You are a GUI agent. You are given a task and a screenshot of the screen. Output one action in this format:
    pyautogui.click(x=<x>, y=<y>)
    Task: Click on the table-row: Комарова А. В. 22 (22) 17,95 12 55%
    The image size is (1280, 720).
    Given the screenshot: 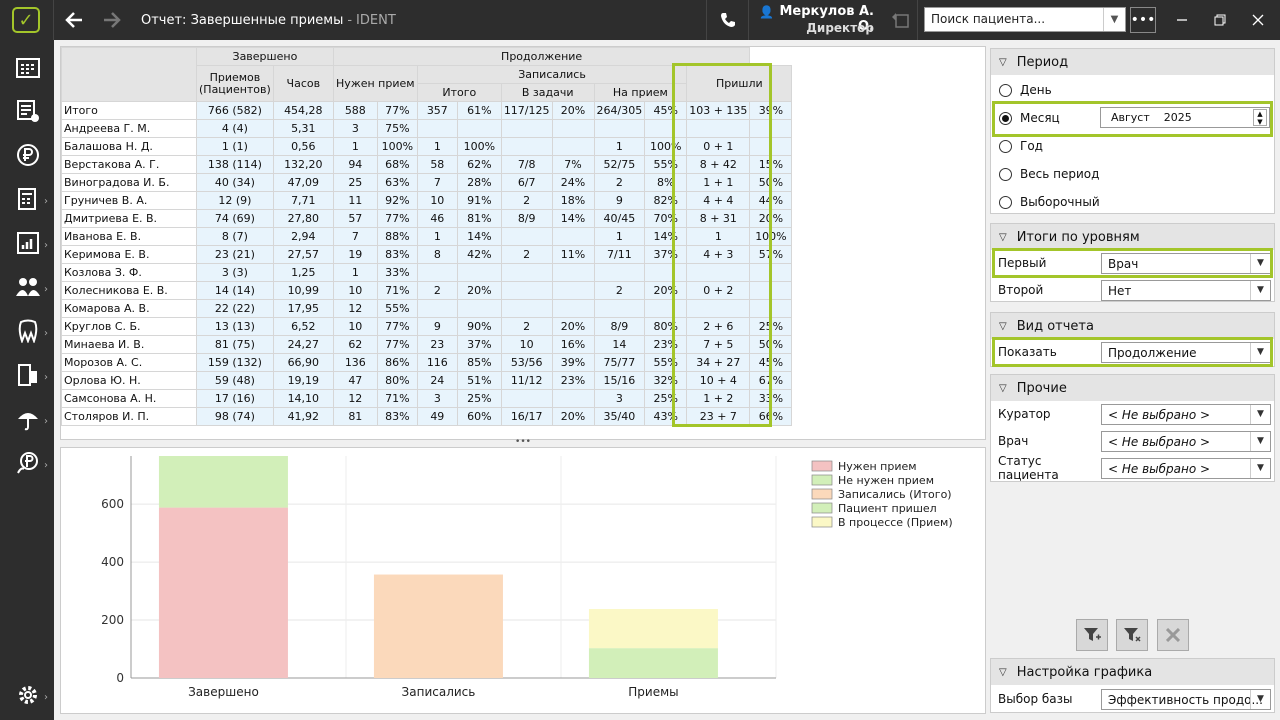 What is the action you would take?
    pyautogui.click(x=427, y=308)
    